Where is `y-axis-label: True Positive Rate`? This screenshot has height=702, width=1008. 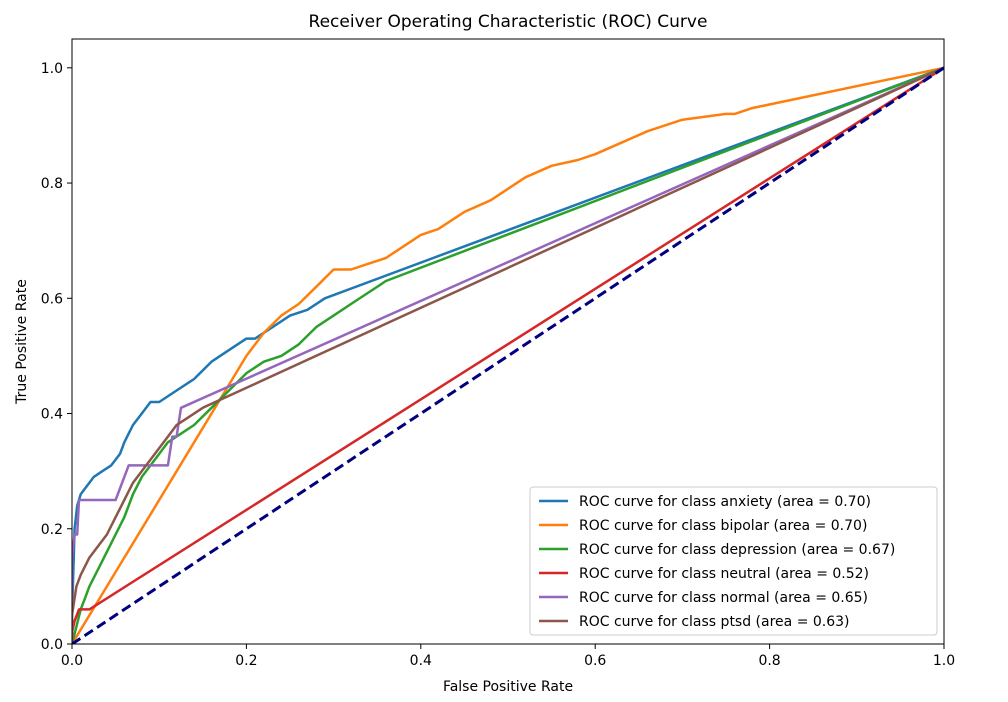 y-axis-label: True Positive Rate is located at coordinates (22, 342).